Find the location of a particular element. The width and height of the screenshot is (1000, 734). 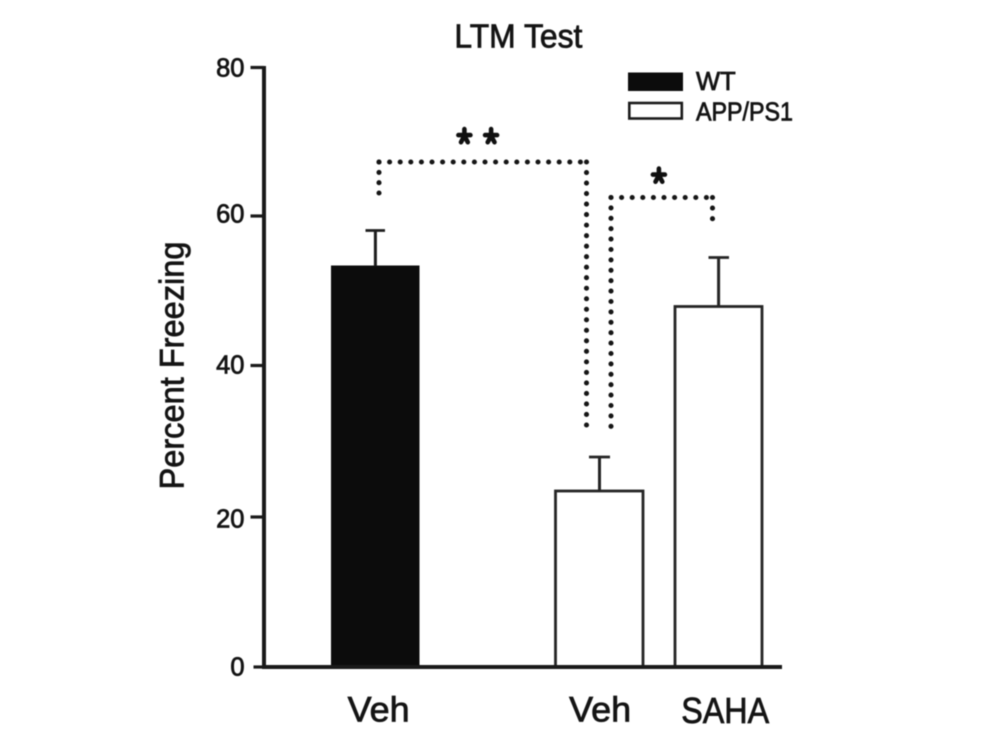

svg-text: 20 is located at coordinates (230, 520).